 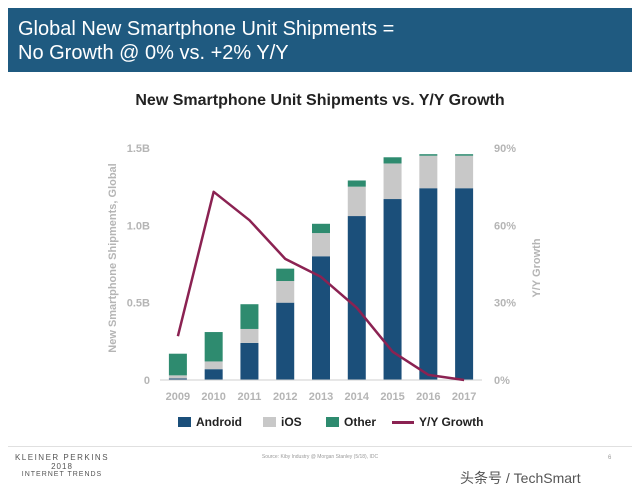 I want to click on bar-other-2017, so click(x=464, y=155).